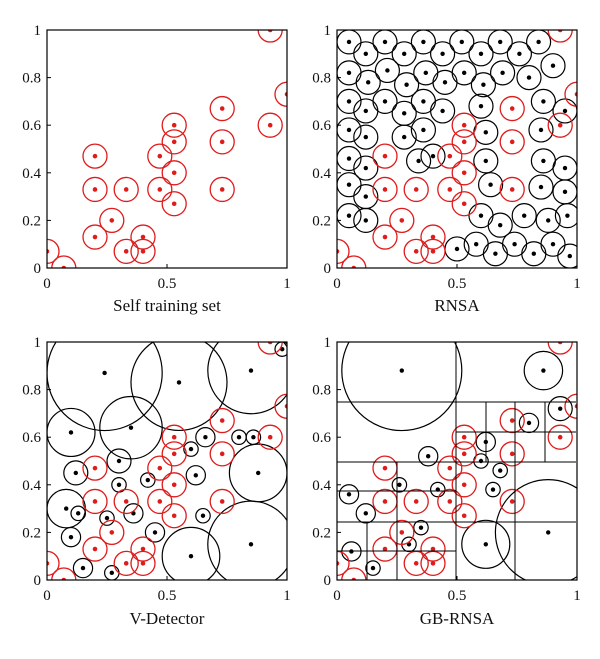  What do you see at coordinates (31, 486) in the screenshot?
I see `y-tick-label: 0.4` at bounding box center [31, 486].